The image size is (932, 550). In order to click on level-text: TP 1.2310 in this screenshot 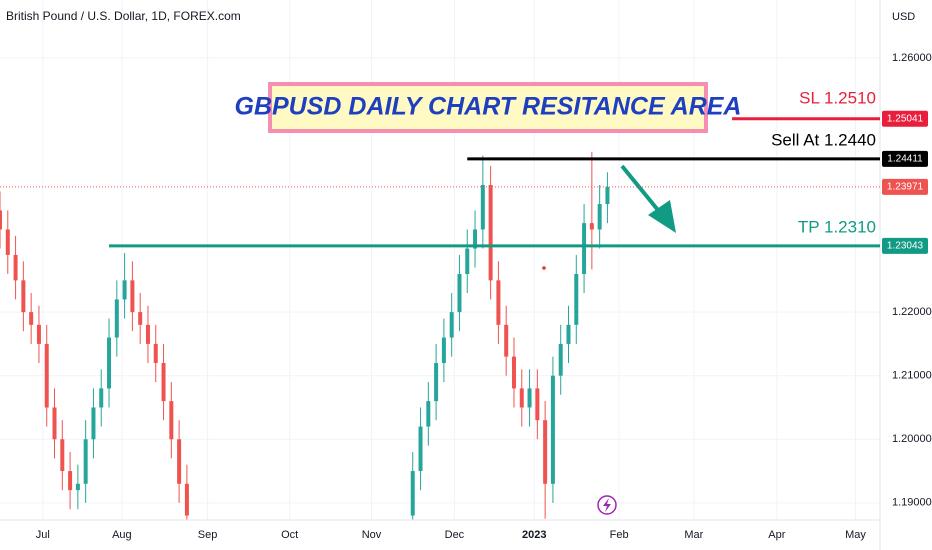, I will do `click(837, 226)`.